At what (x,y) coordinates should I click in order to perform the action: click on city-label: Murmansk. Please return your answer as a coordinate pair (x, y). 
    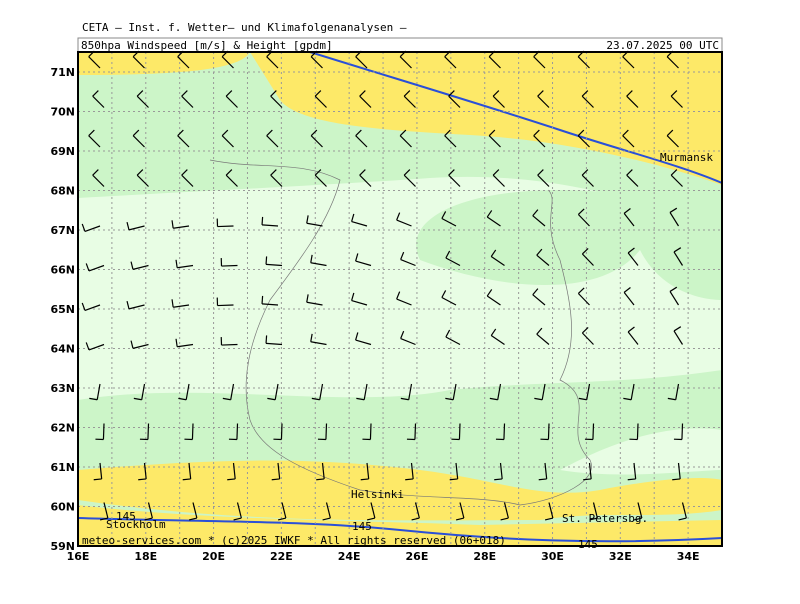
    Looking at the image, I should click on (686, 157).